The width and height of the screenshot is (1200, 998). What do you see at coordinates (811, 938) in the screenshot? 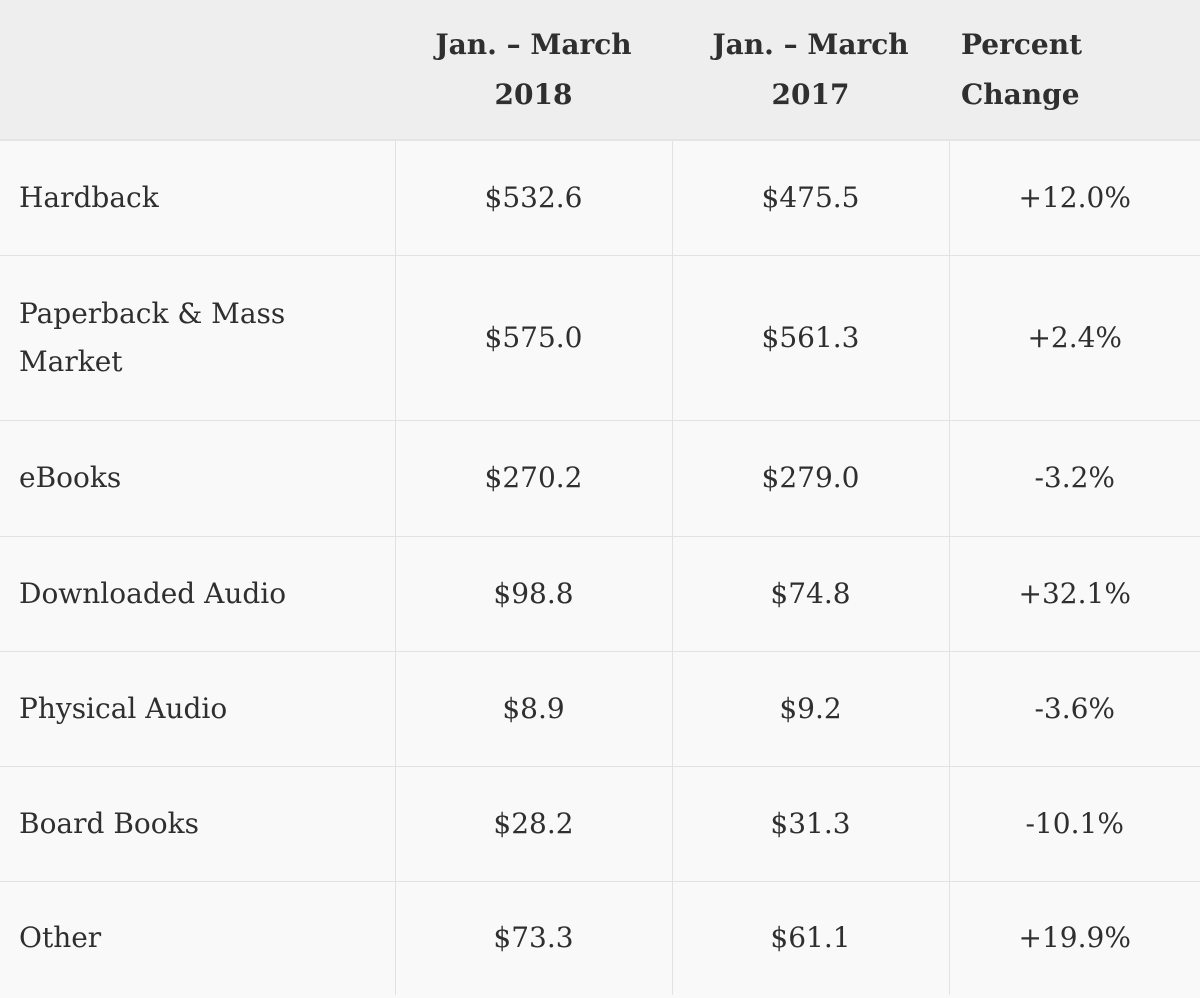
I see `row-value-2017: $61.1` at bounding box center [811, 938].